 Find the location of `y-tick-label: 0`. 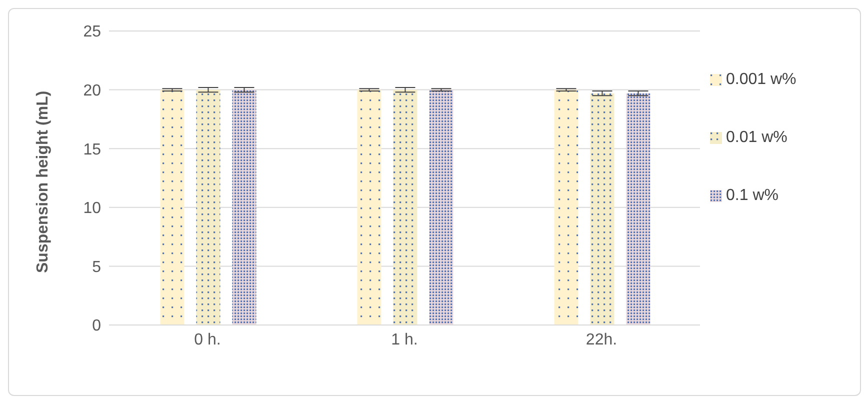

y-tick-label: 0 is located at coordinates (97, 326).